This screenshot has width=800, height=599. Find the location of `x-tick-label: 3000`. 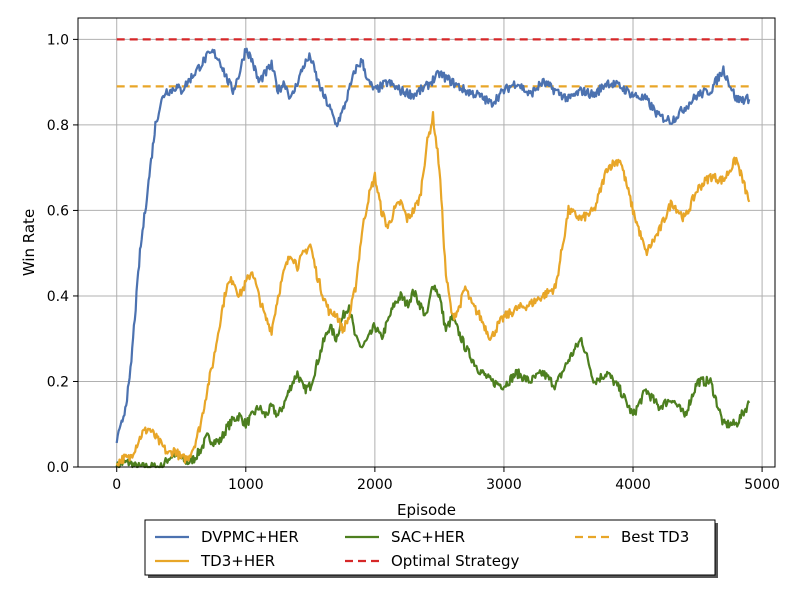

x-tick-label: 3000 is located at coordinates (504, 485).